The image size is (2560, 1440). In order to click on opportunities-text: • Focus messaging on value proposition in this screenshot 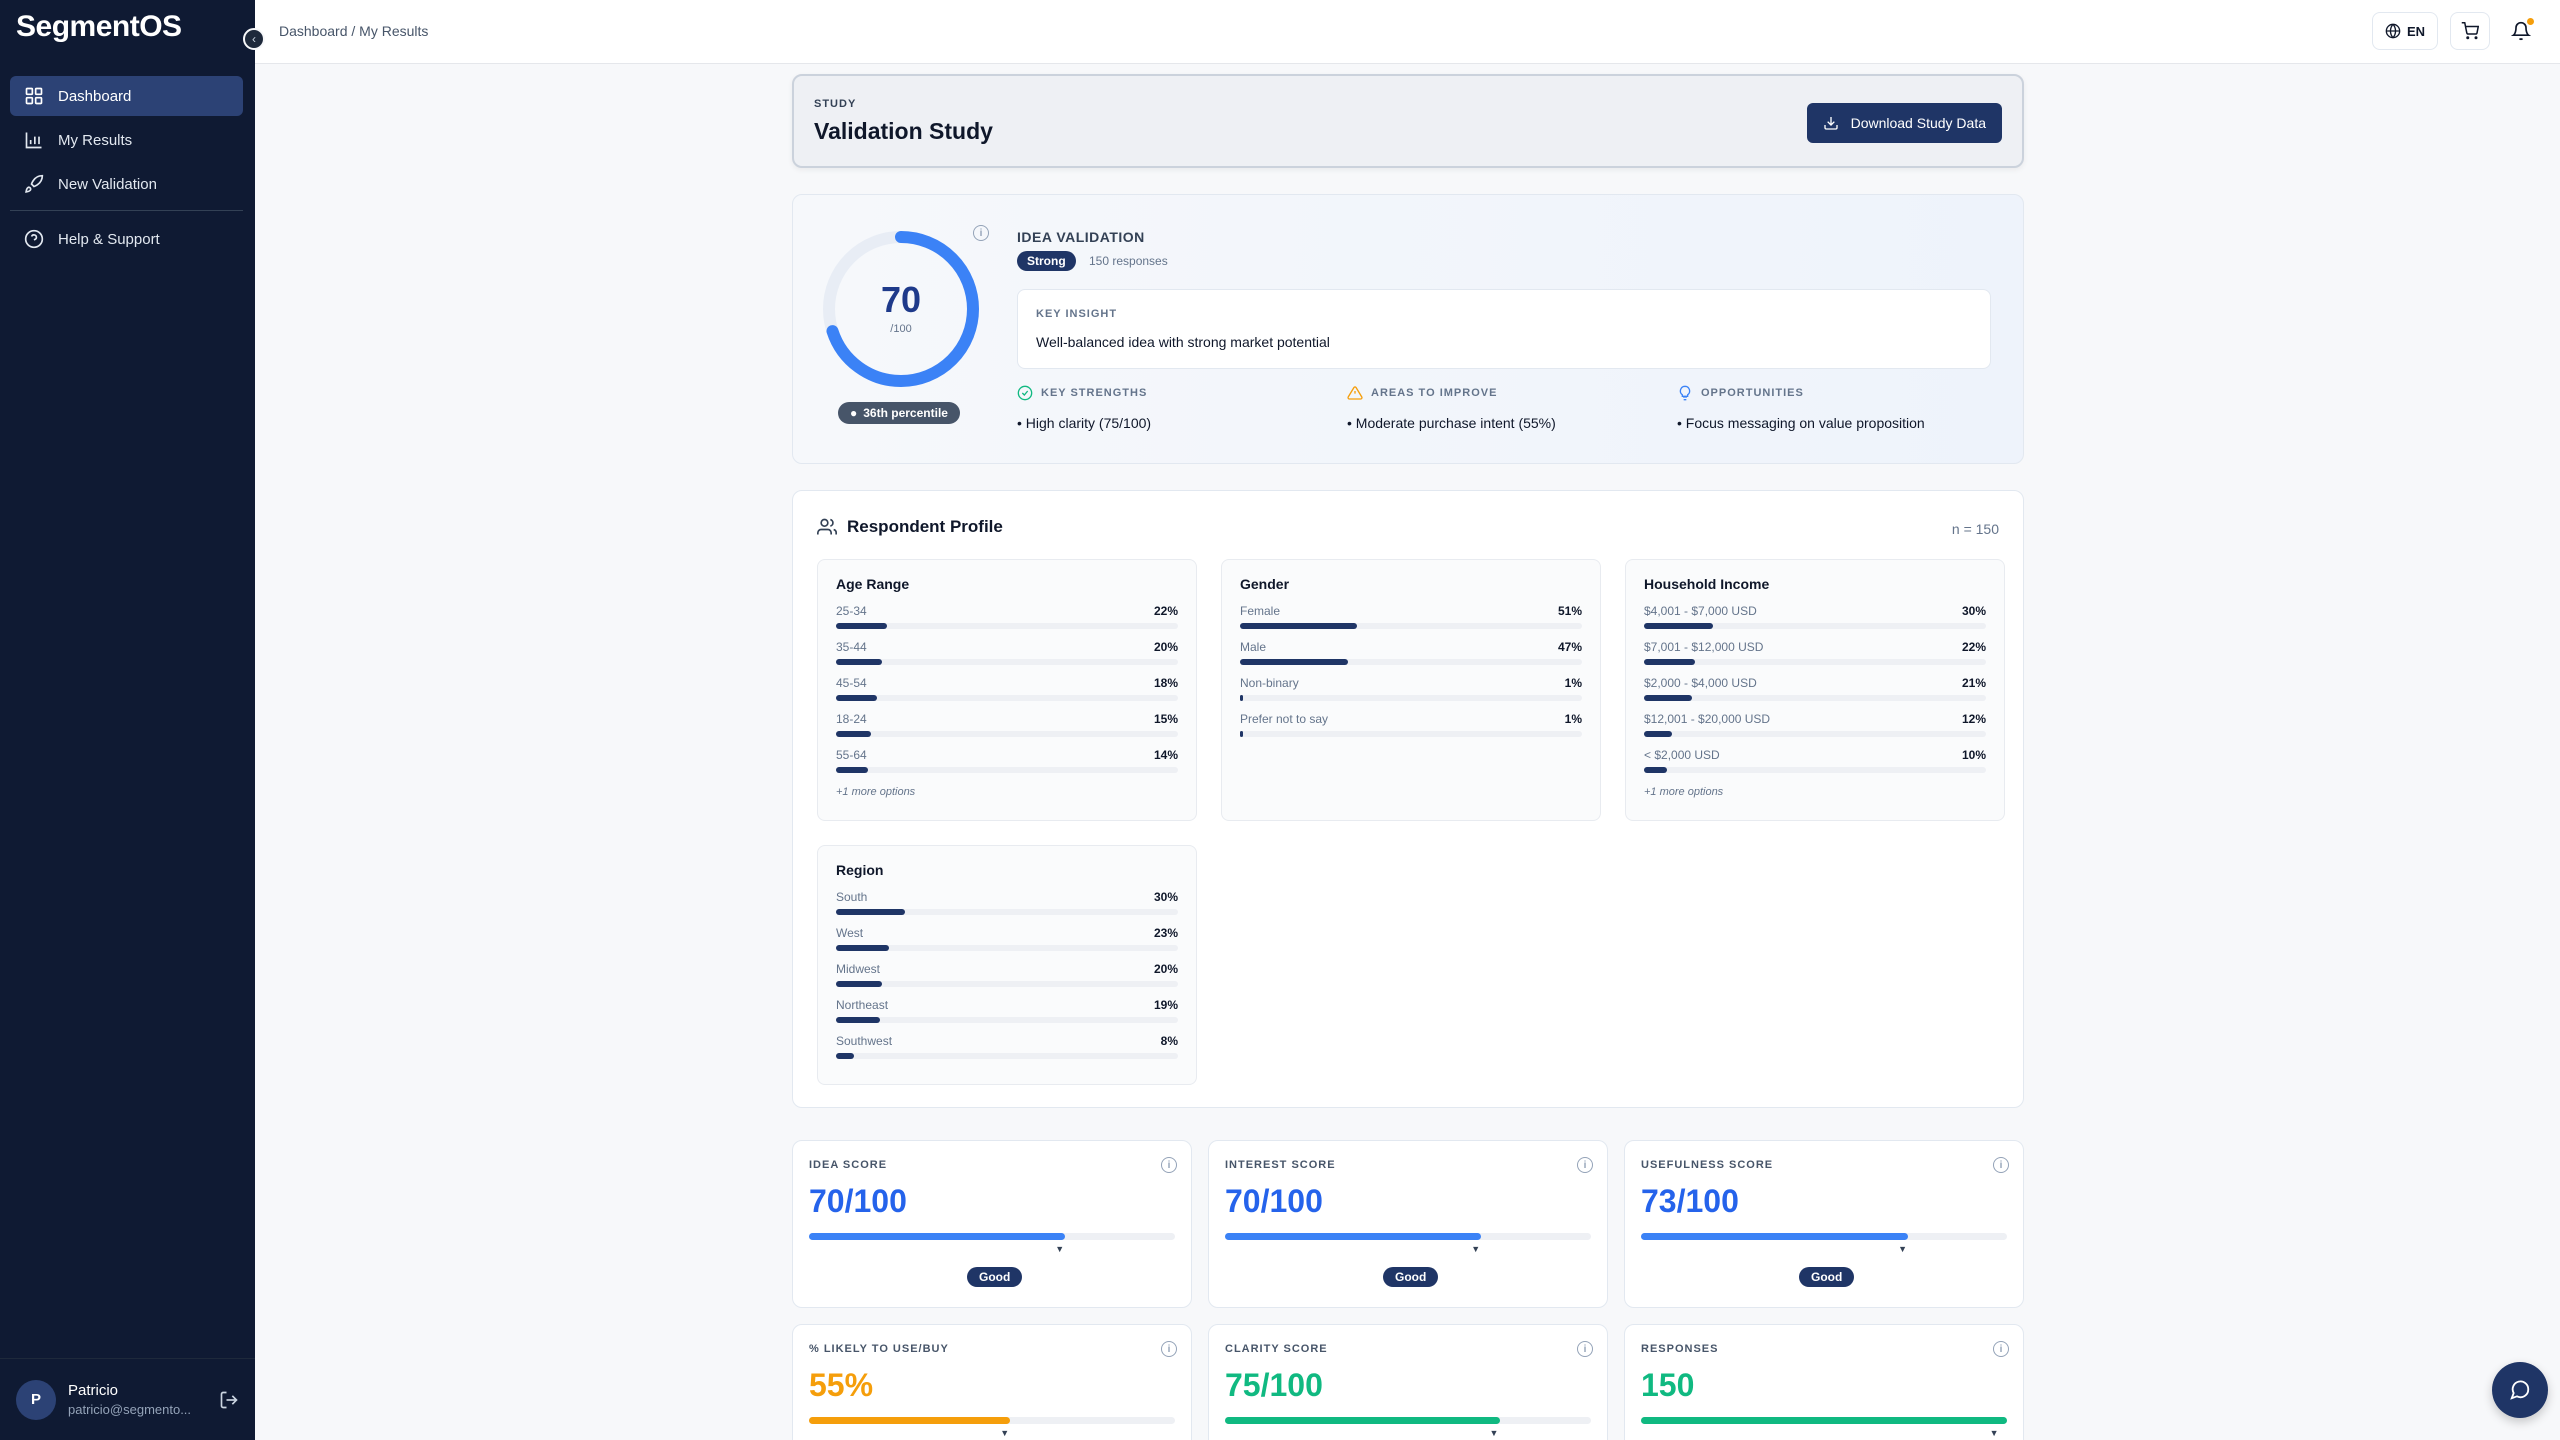, I will do `click(1801, 423)`.